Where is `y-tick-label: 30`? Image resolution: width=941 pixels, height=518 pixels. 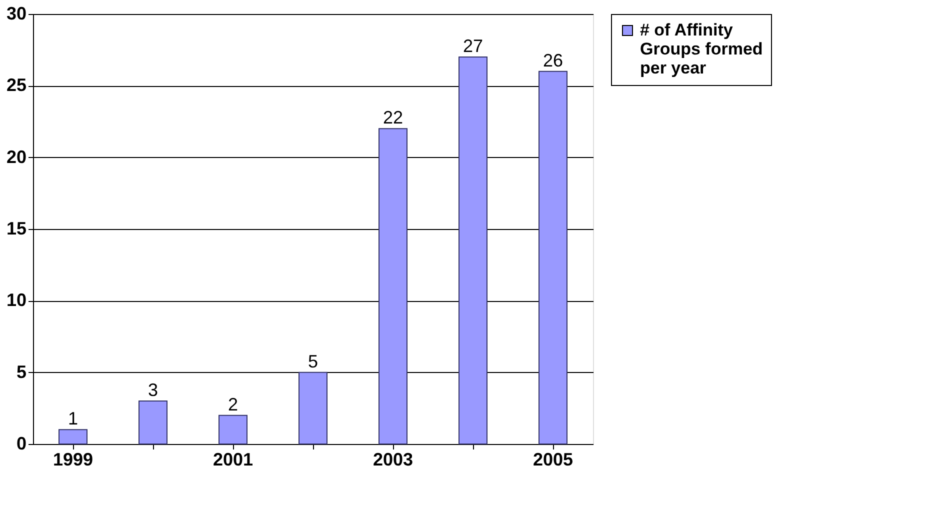
y-tick-label: 30 is located at coordinates (16, 14).